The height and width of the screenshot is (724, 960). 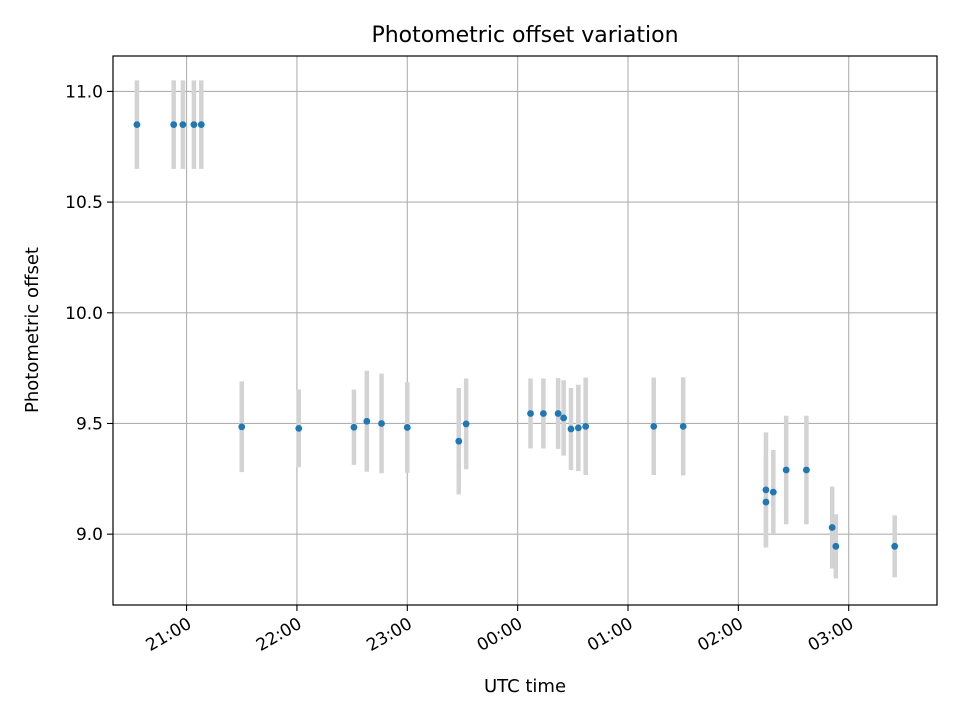 I want to click on y-tick-label: 9.0, so click(x=89, y=535).